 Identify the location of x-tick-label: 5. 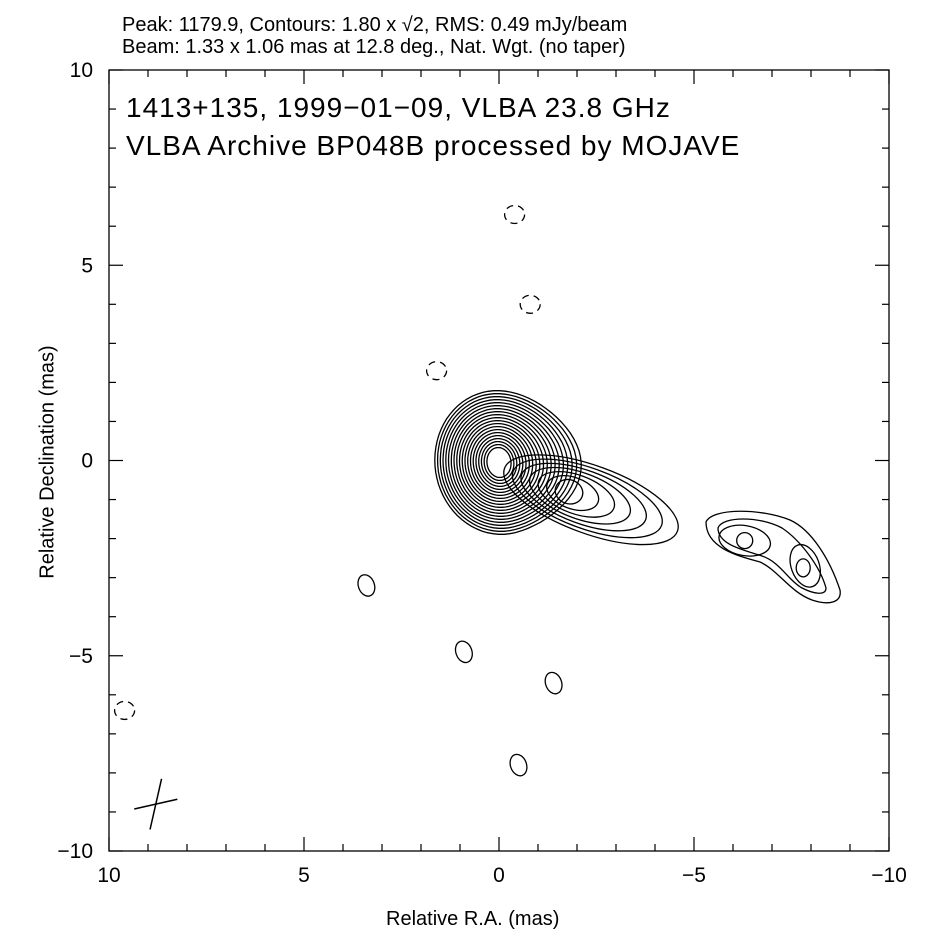
(304, 875).